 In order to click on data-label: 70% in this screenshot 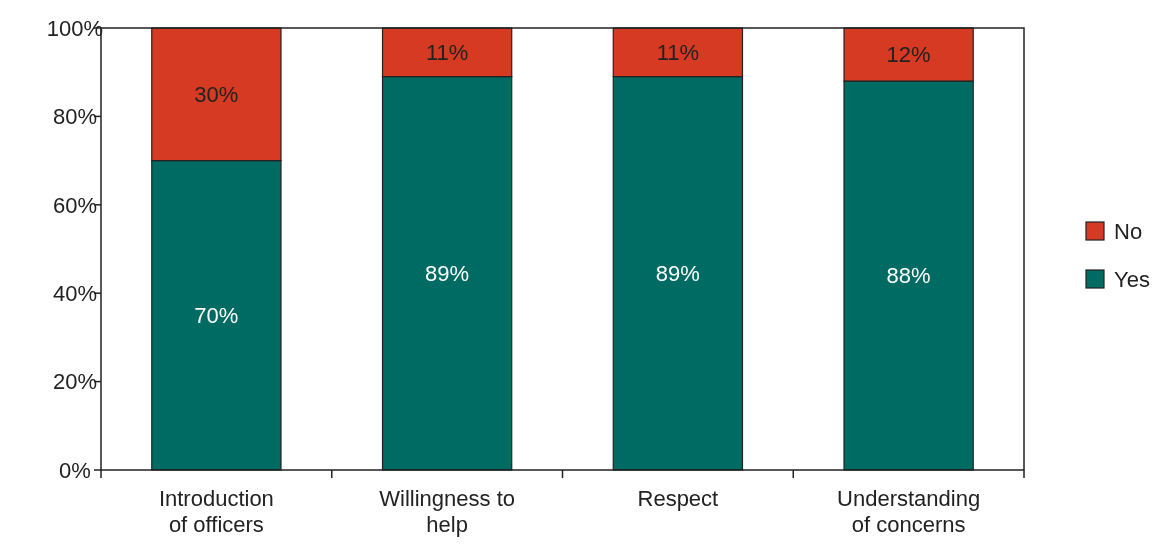, I will do `click(216, 315)`.